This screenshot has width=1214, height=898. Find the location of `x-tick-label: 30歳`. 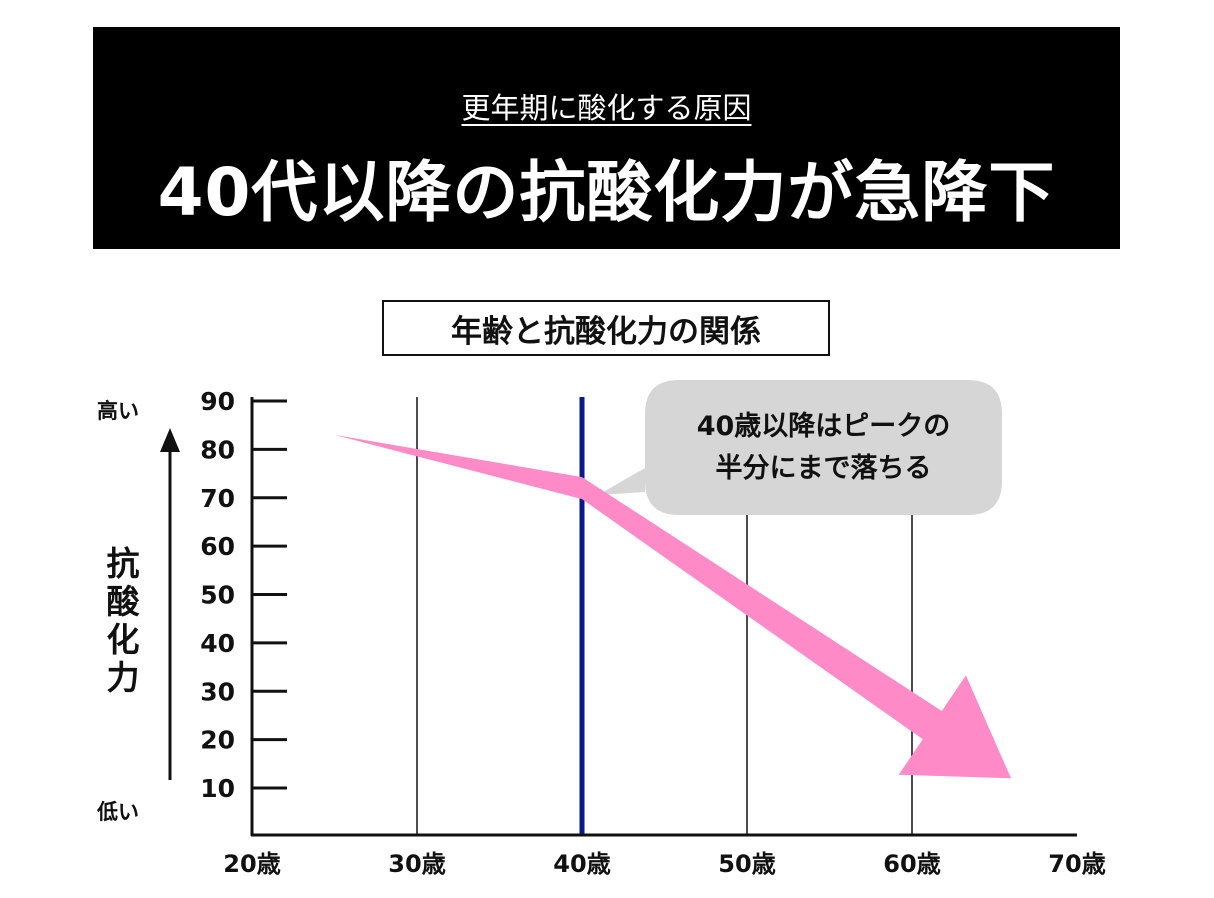

x-tick-label: 30歳 is located at coordinates (416, 864).